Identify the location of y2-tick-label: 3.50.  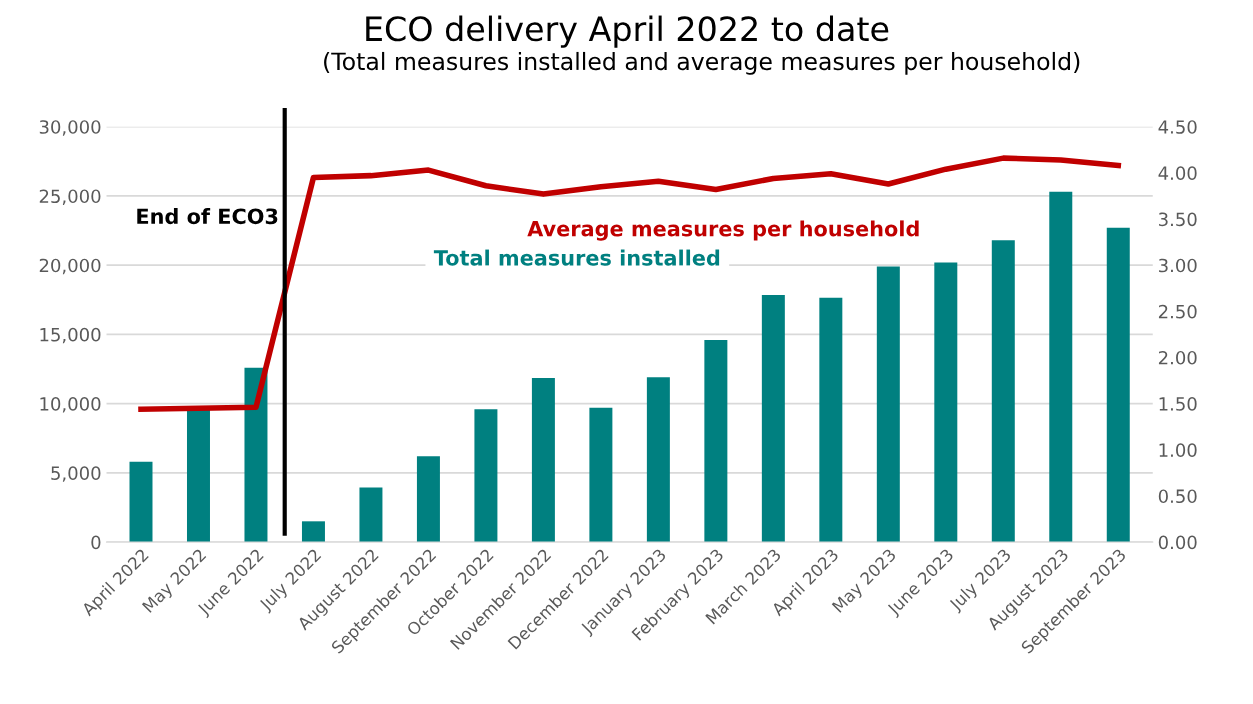
(1178, 219).